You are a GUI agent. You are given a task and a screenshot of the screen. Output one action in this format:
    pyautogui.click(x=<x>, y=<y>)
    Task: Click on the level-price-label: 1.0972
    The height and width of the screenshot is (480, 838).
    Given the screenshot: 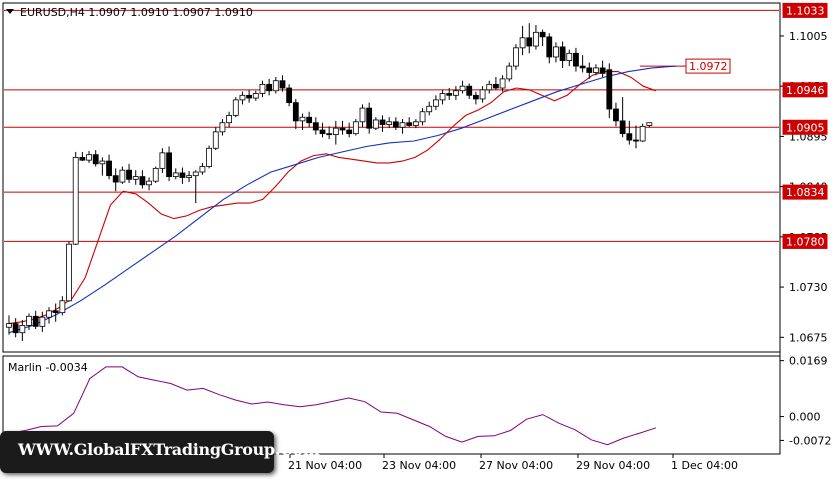 What is the action you would take?
    pyautogui.click(x=708, y=66)
    